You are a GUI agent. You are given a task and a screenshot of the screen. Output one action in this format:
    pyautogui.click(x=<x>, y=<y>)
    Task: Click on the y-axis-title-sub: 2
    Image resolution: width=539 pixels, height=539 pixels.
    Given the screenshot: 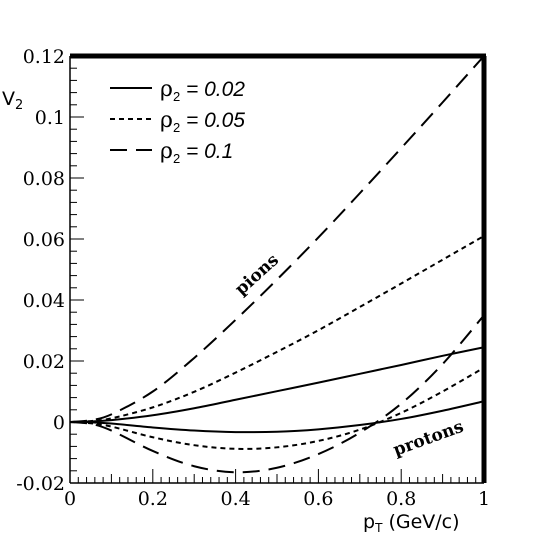 What is the action you would take?
    pyautogui.click(x=19, y=105)
    